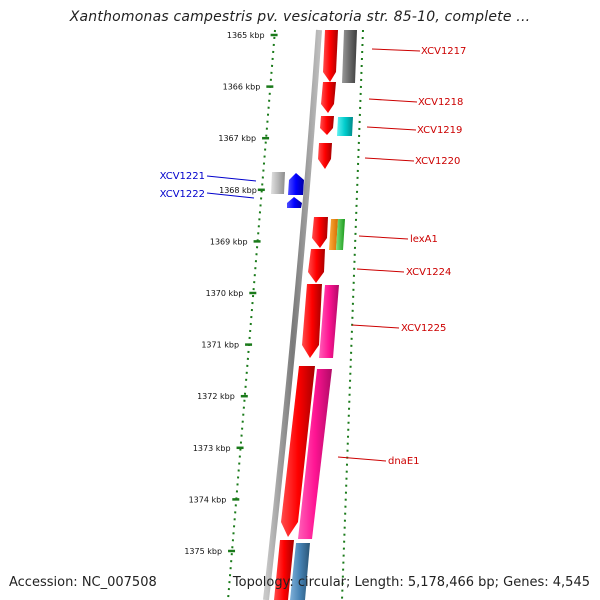 The width and height of the screenshot is (600, 600). Describe the element at coordinates (345, 126) in the screenshot. I see `feature-block-cyan` at that location.